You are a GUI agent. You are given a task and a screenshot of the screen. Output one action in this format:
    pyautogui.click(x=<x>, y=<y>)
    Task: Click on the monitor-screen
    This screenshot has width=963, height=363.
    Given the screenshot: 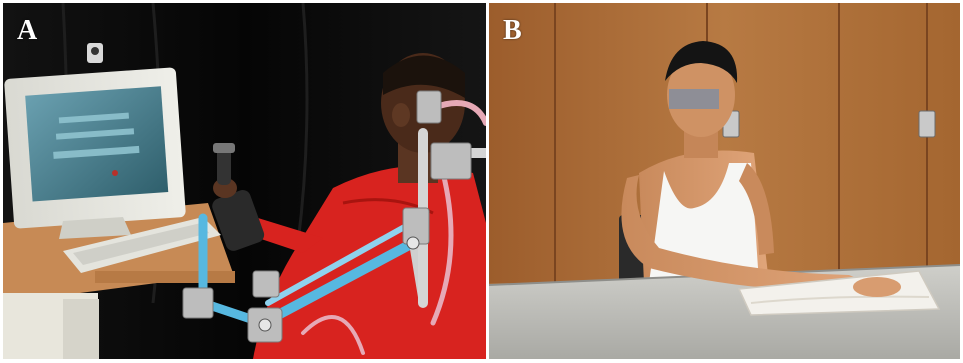 What is the action you would take?
    pyautogui.click(x=97, y=144)
    